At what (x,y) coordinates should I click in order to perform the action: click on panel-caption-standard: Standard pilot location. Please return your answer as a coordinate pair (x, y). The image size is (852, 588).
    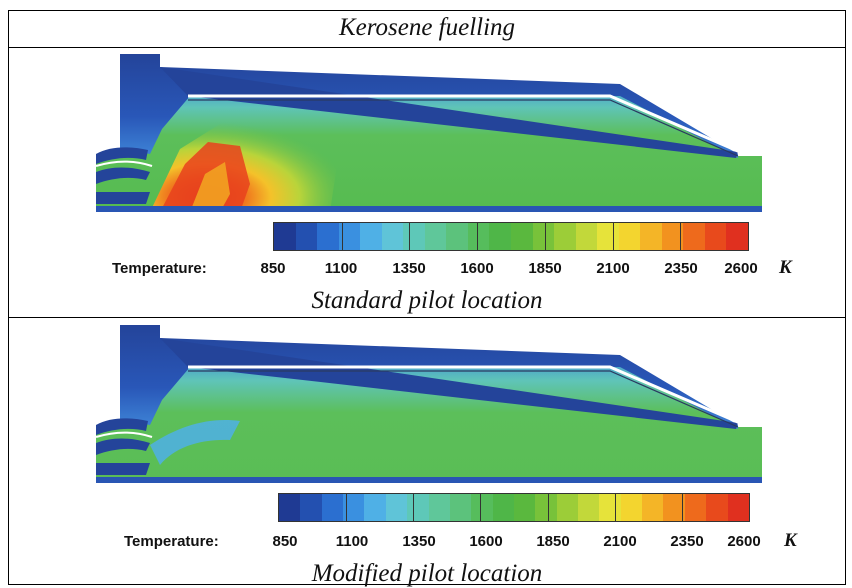
    Looking at the image, I should click on (427, 300).